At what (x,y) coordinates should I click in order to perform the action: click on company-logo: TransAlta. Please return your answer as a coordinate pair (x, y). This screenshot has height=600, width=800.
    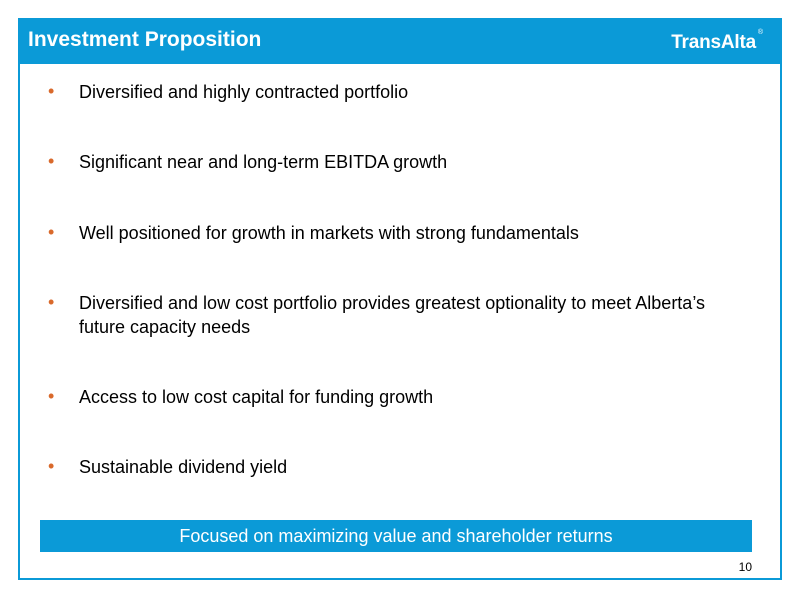
    Looking at the image, I should click on (713, 42).